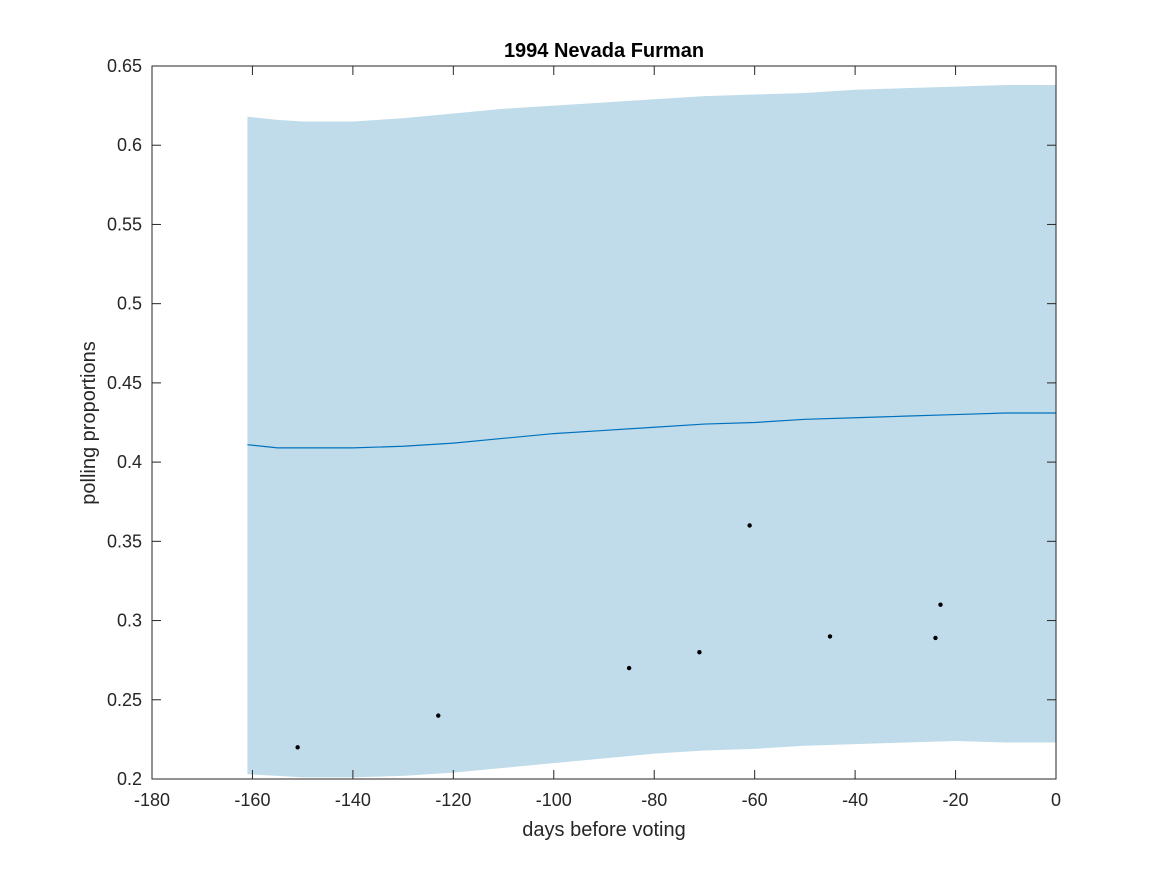  I want to click on x-tick-label: 0, so click(1056, 800).